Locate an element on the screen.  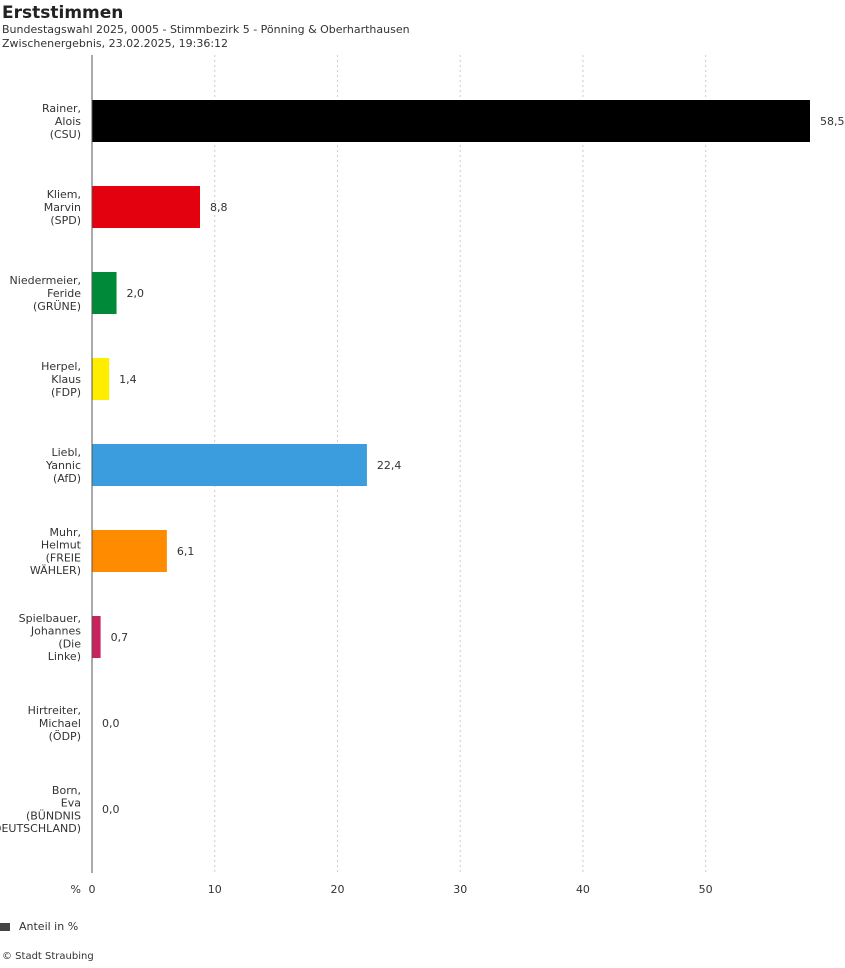
category-label-line: Feride is located at coordinates (64, 293).